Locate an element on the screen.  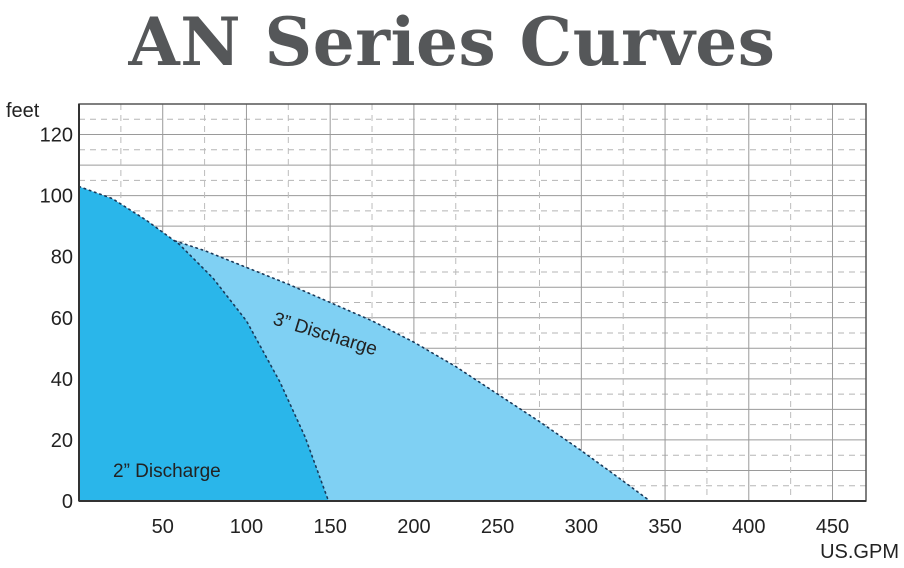
x-tick-label: 50 is located at coordinates (163, 527).